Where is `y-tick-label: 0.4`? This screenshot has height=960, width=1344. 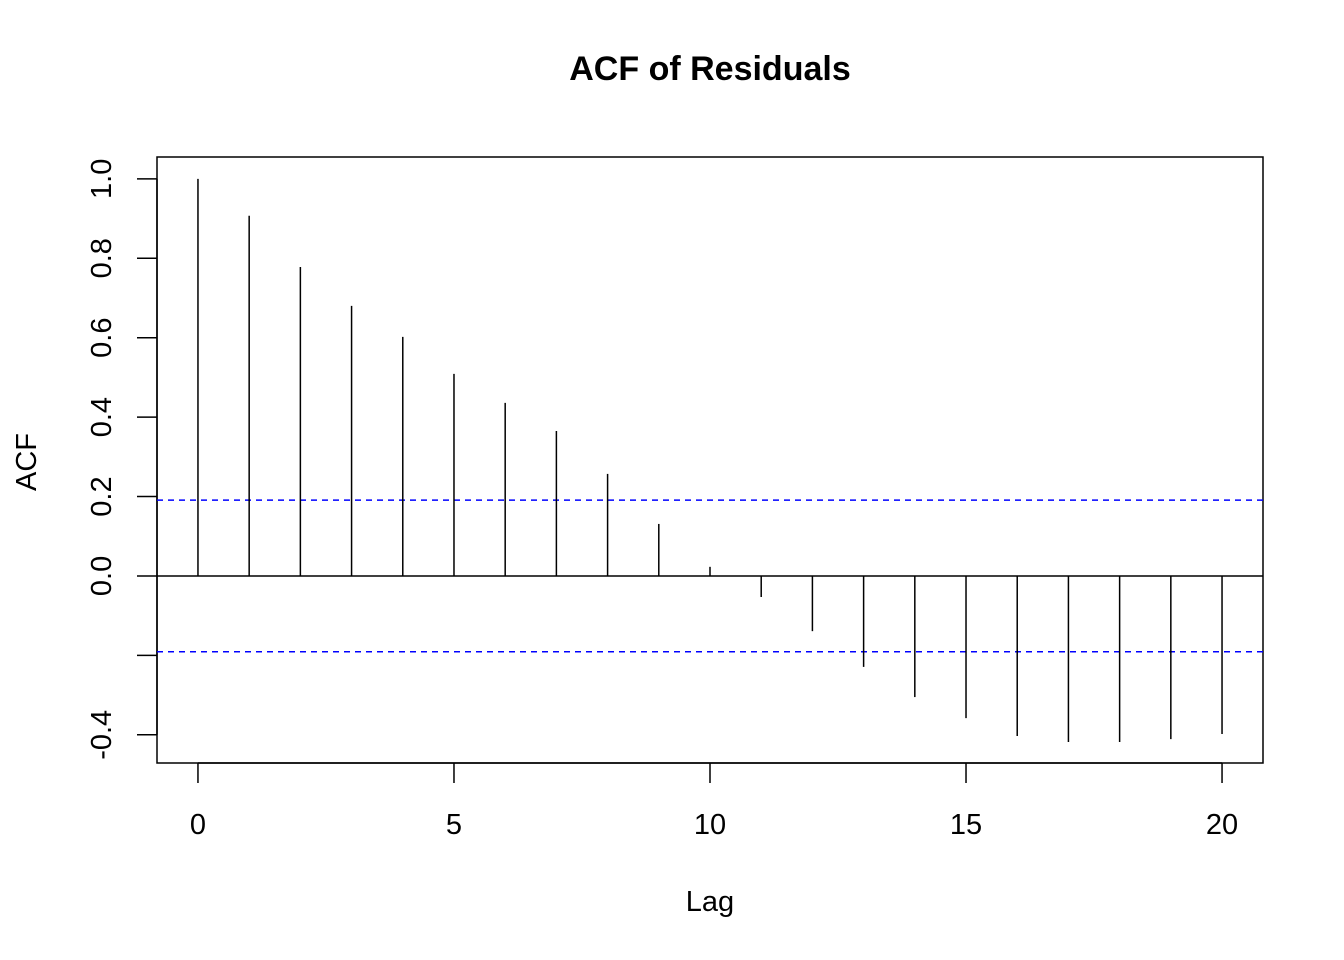 y-tick-label: 0.4 is located at coordinates (102, 417).